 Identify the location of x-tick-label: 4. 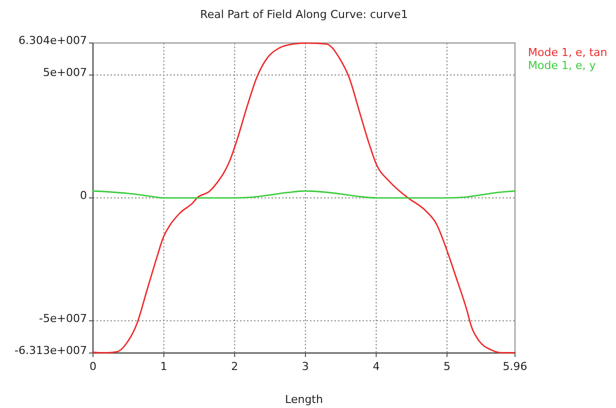
(376, 366).